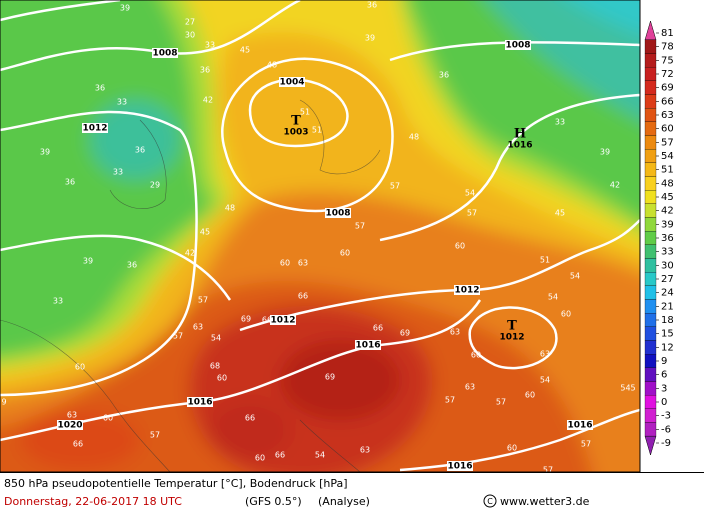  What do you see at coordinates (273, 501) in the screenshot?
I see `footer-model: (GFS 0.5°)` at bounding box center [273, 501].